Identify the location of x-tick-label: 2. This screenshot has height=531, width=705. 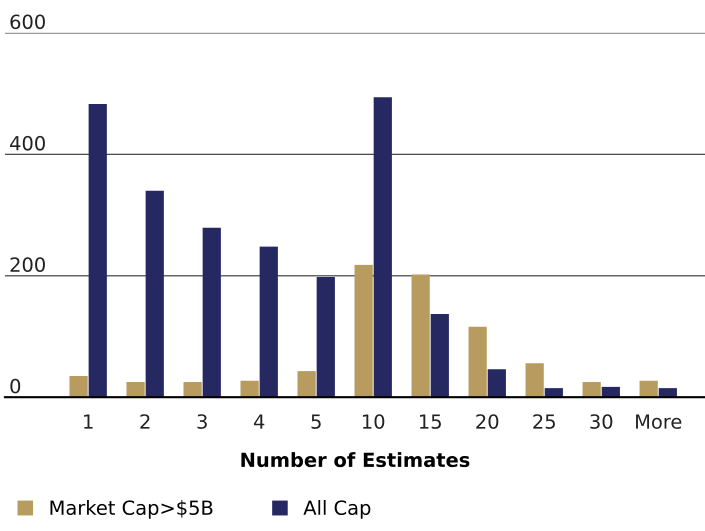
(145, 421).